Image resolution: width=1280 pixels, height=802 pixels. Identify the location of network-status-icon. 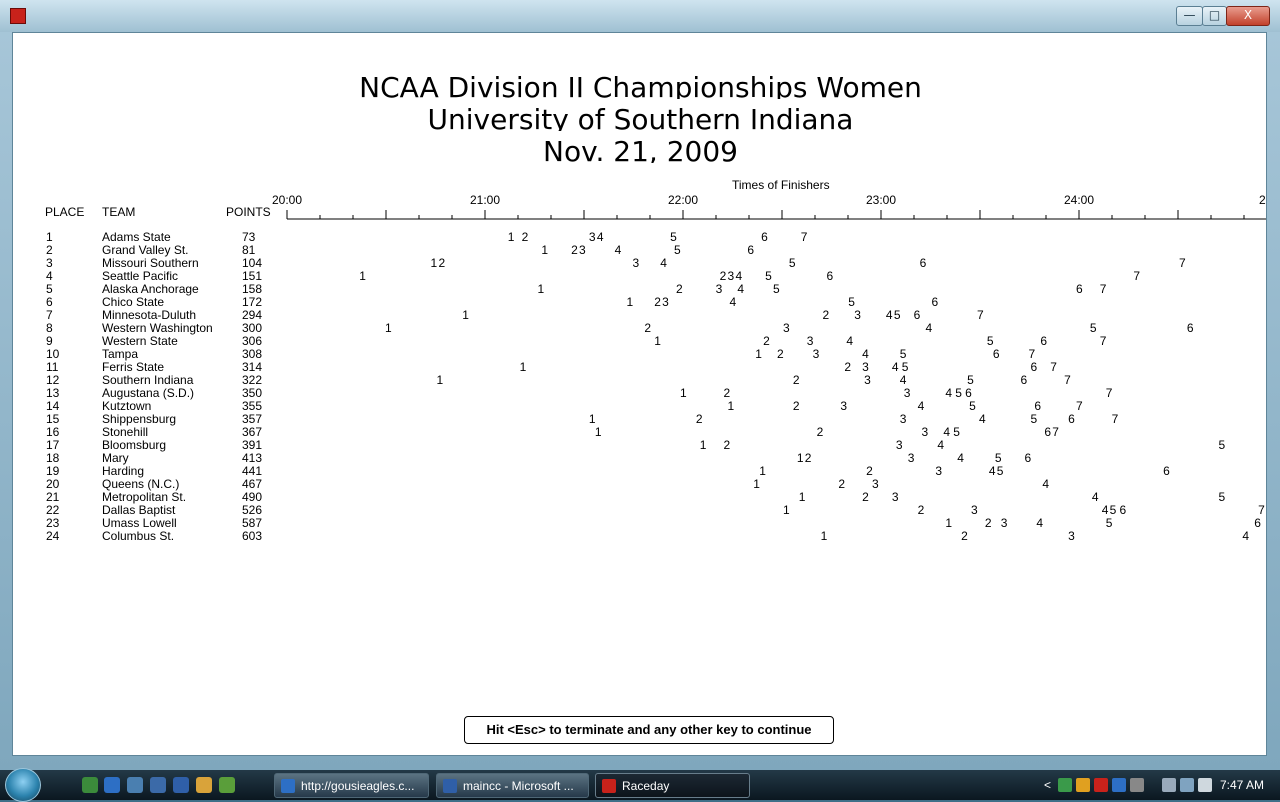
(1187, 785).